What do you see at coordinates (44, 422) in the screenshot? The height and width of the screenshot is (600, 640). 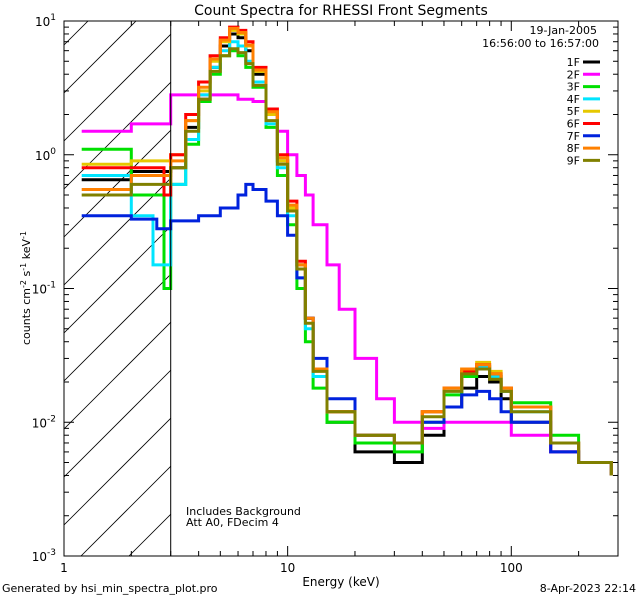 I see `y-tick-label: 10⁻²` at bounding box center [44, 422].